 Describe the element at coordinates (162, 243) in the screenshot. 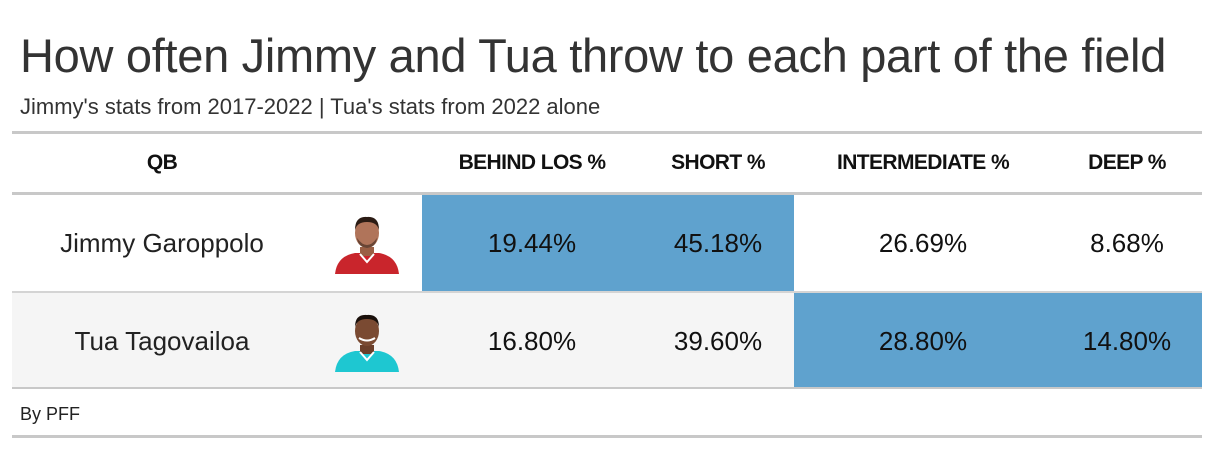

I see `qb-name: Jimmy Garoppolo` at that location.